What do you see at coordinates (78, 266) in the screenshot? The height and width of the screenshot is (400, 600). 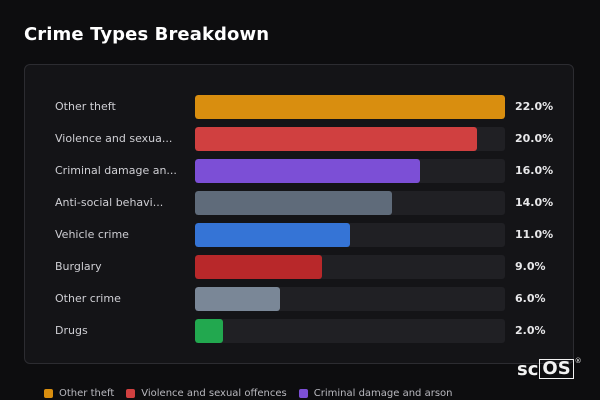 I see `category-label: Burglary` at bounding box center [78, 266].